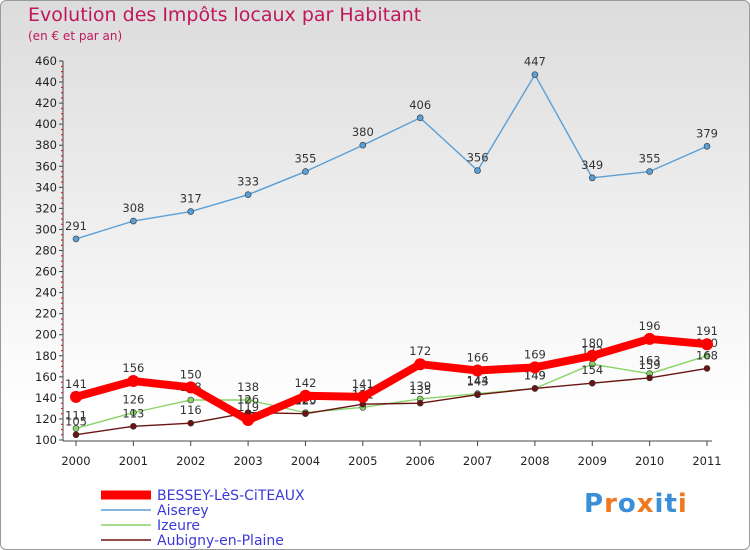  I want to click on data-label: 113, so click(133, 413).